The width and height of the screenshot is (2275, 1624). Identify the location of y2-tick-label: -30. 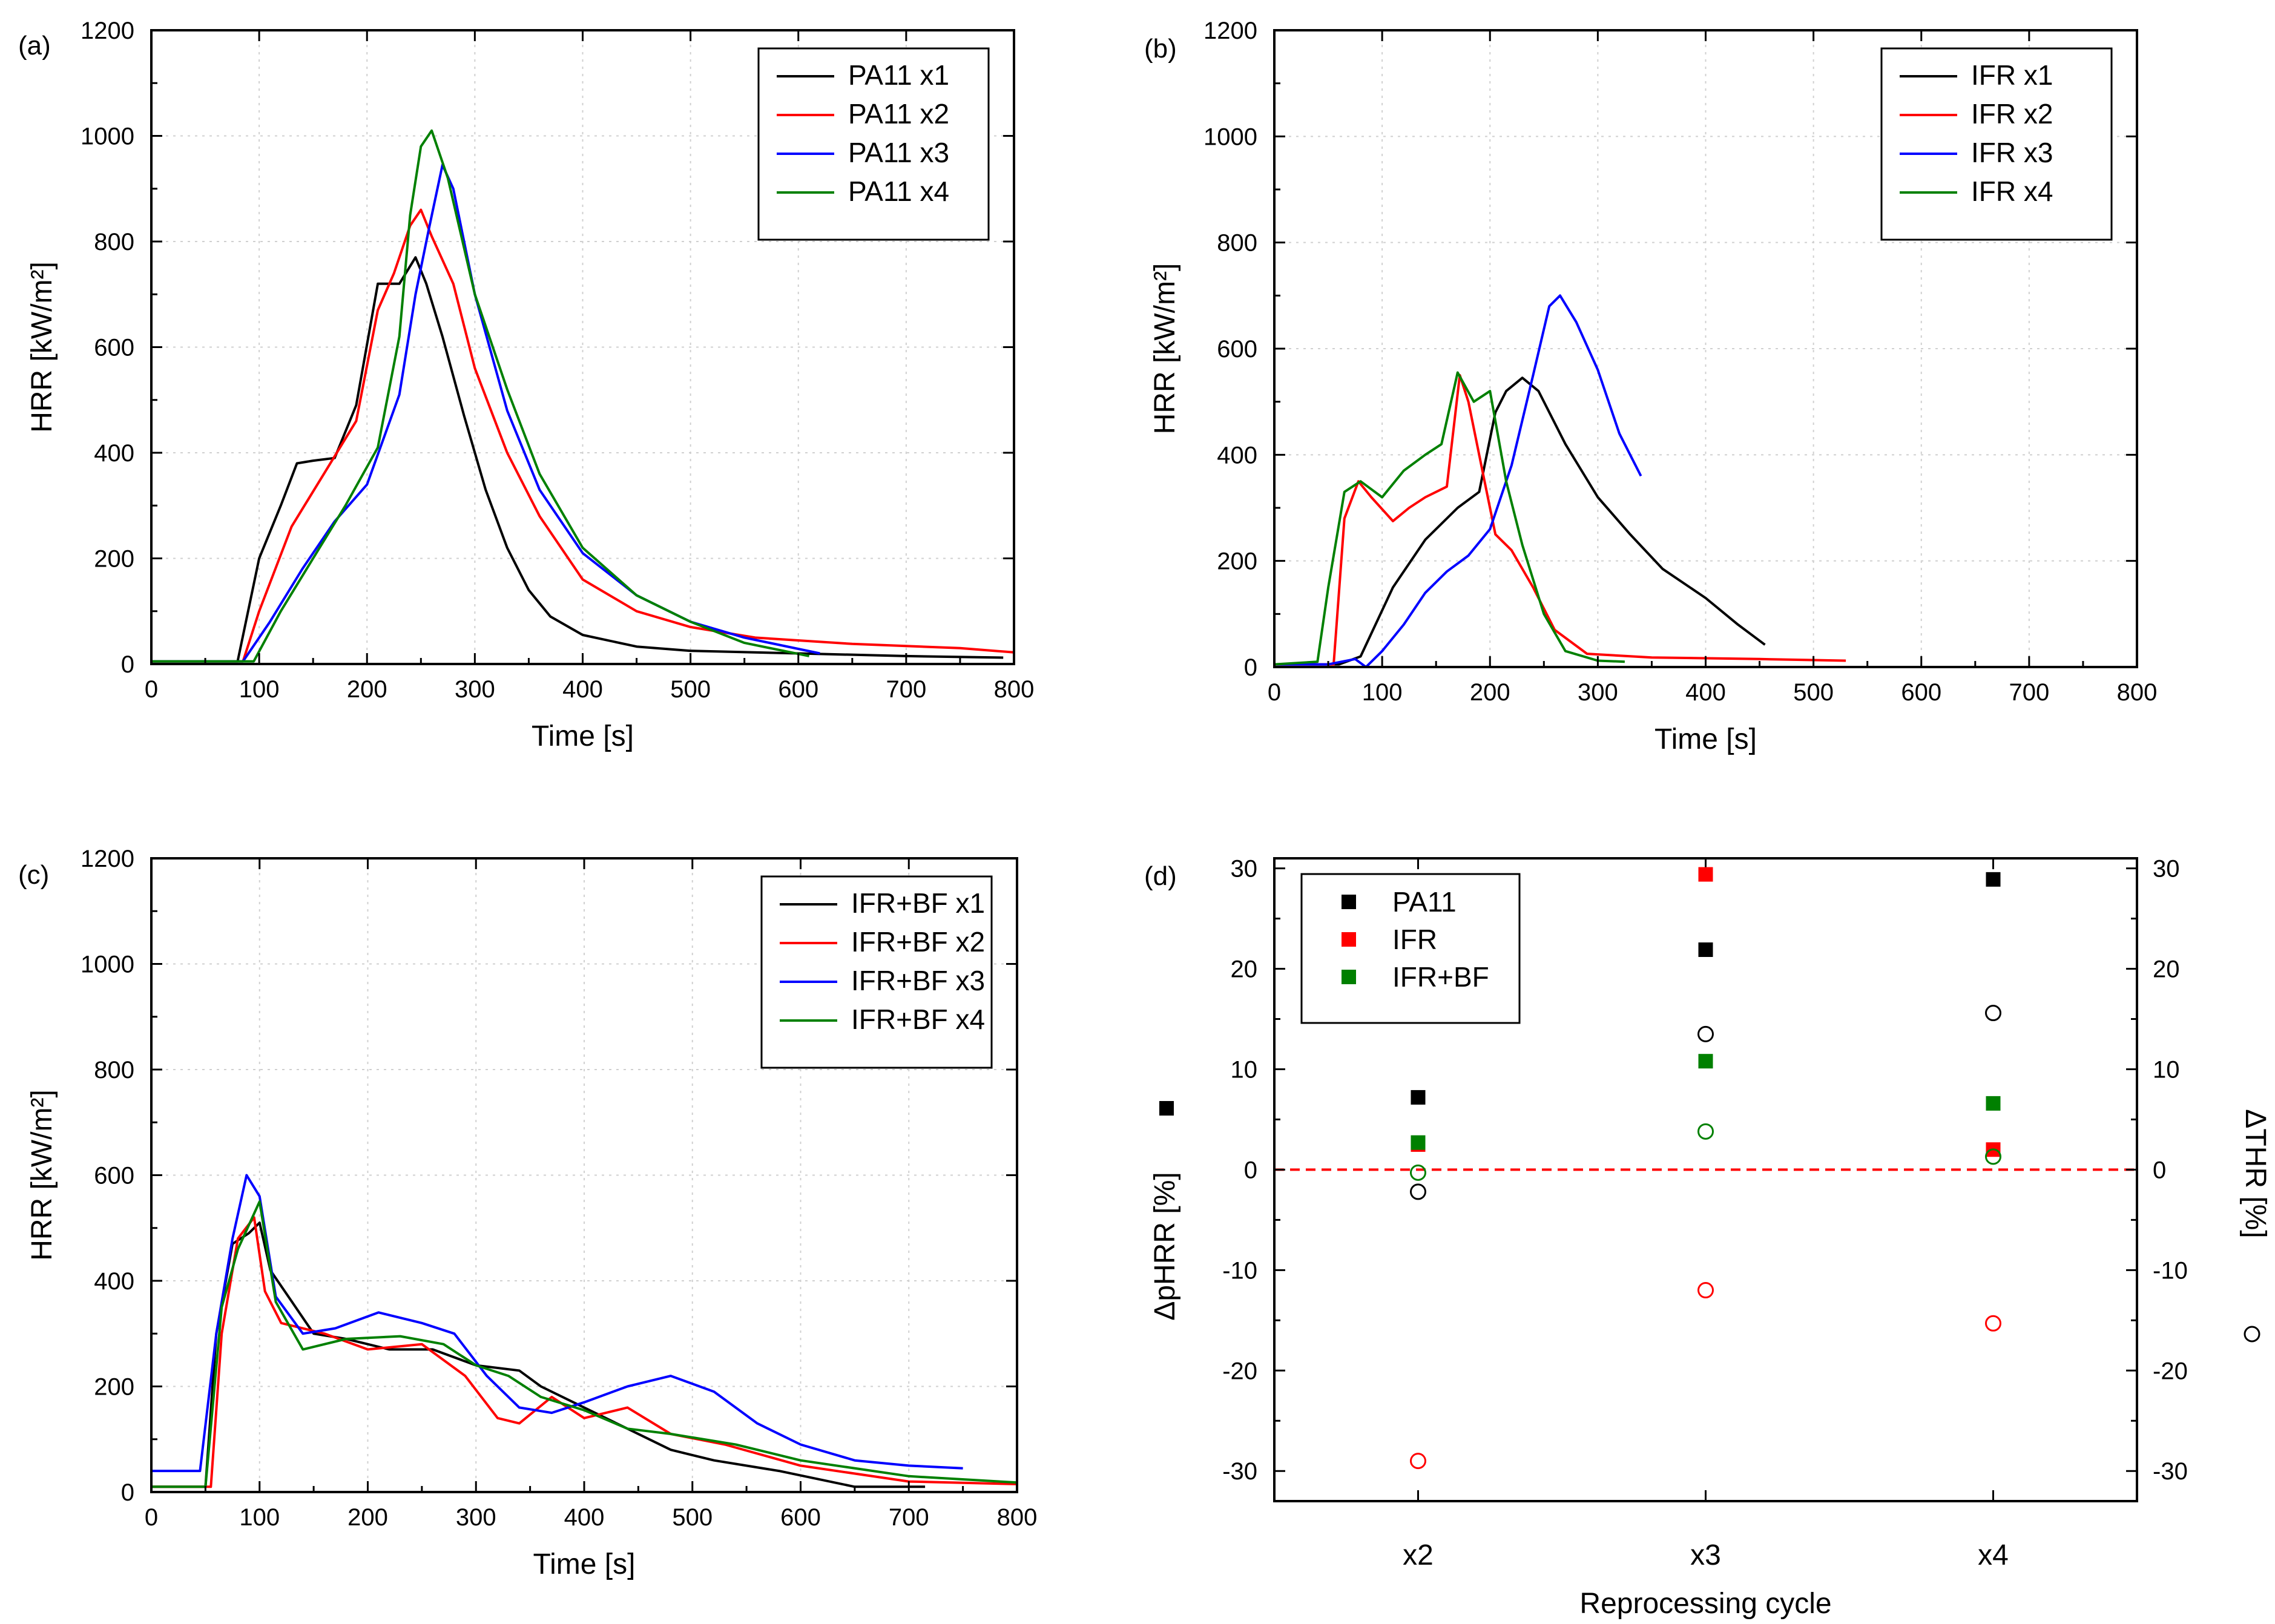
(2170, 1471).